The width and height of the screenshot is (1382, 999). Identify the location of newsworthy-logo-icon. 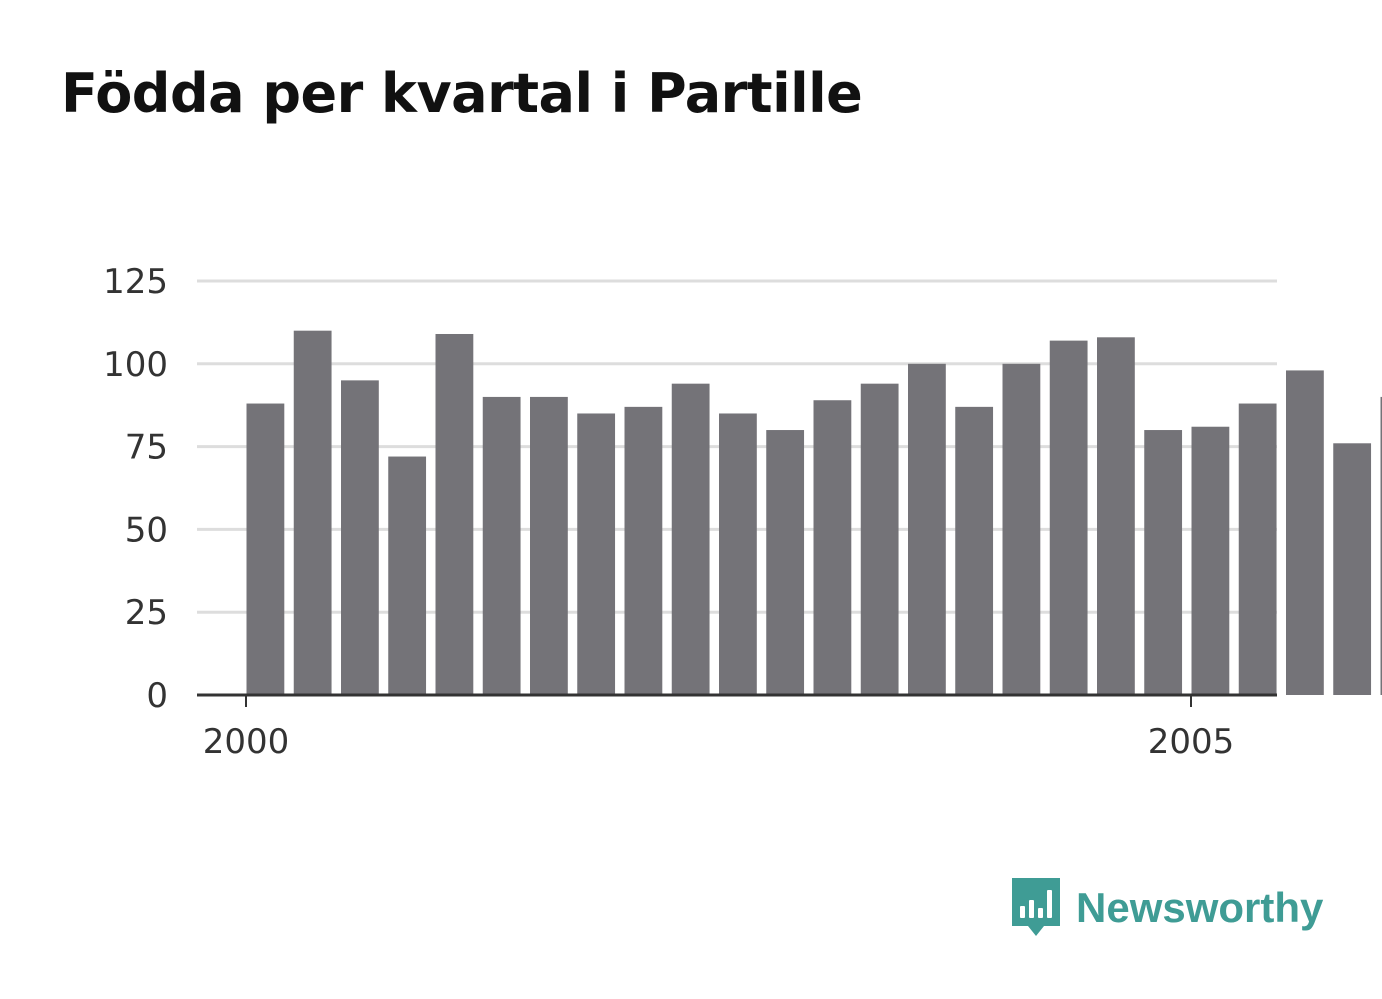
(1036, 907).